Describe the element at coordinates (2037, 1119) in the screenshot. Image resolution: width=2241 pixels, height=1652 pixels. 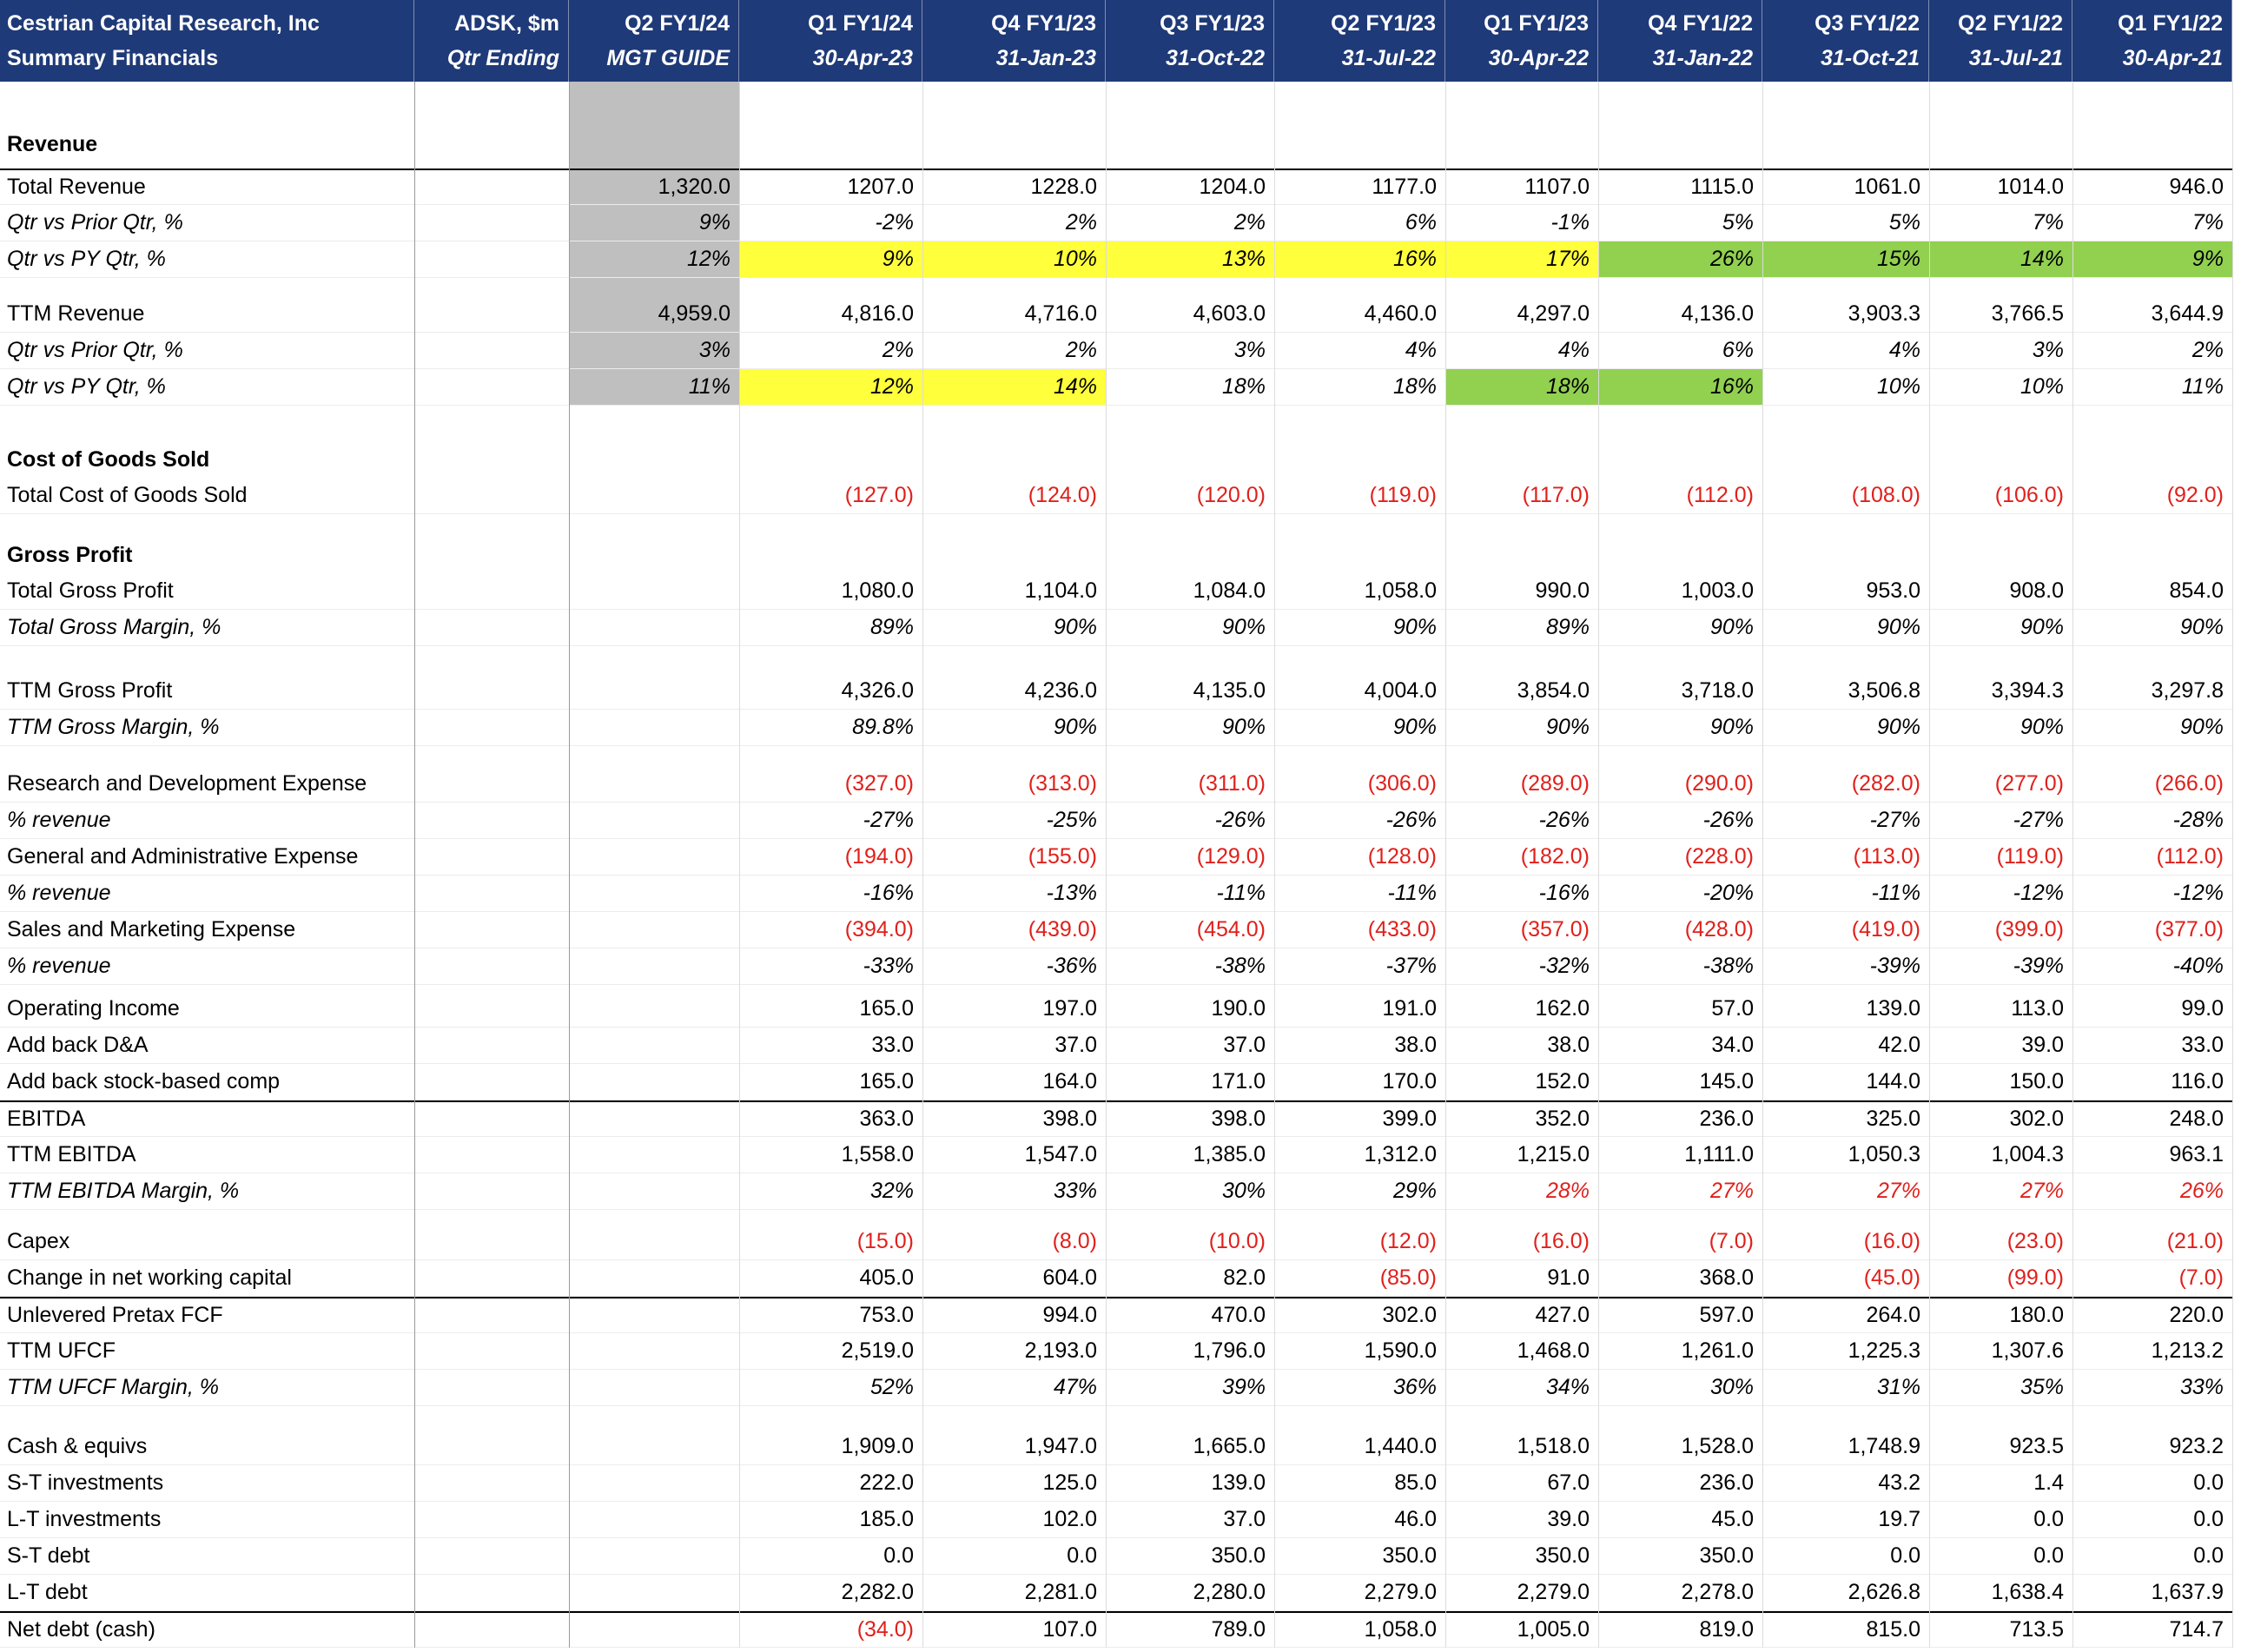
I see `value-cell: 302.0` at that location.